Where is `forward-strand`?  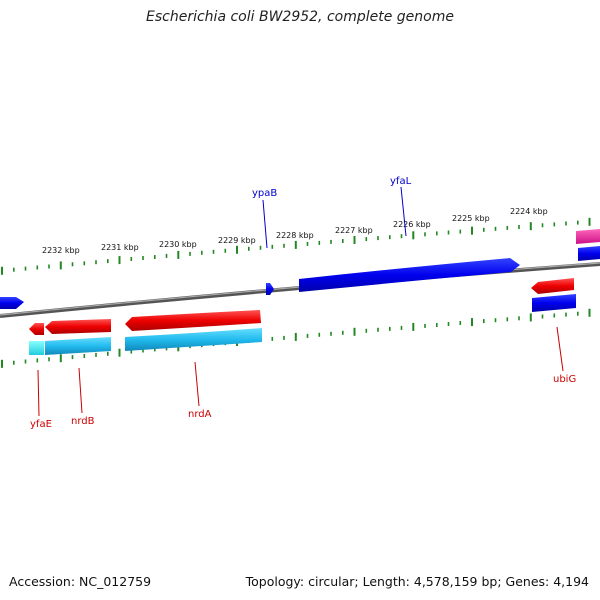 forward-strand is located at coordinates (300, 269).